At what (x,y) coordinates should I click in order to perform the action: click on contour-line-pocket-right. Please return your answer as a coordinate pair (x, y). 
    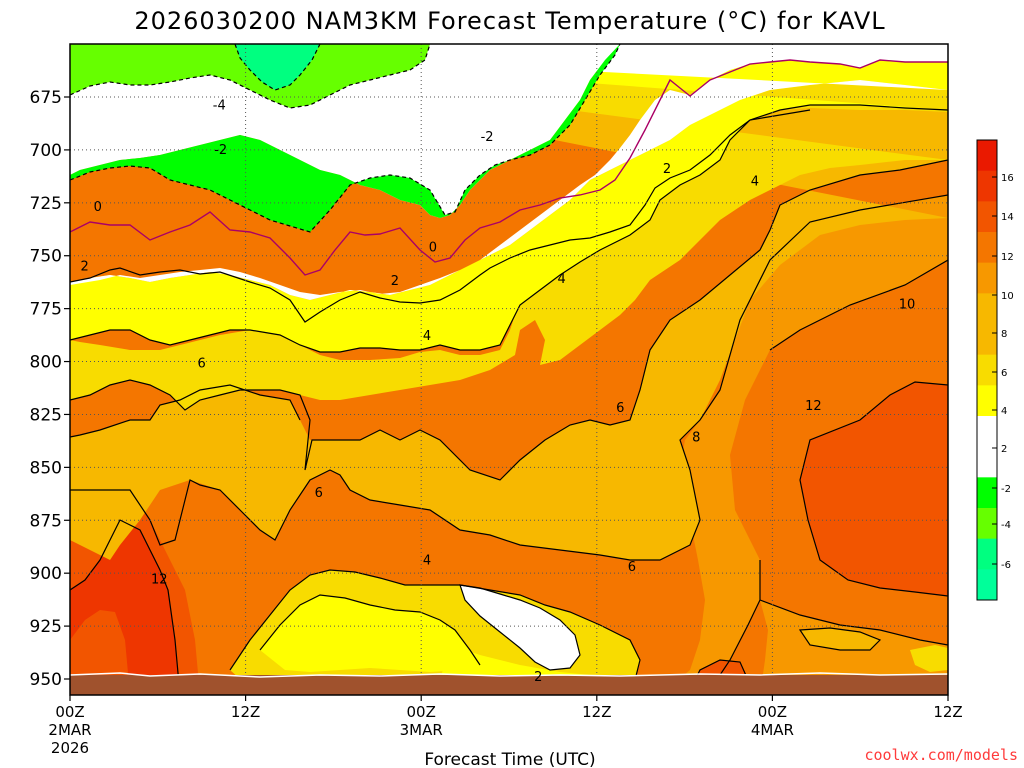
    Looking at the image, I should click on (840, 639).